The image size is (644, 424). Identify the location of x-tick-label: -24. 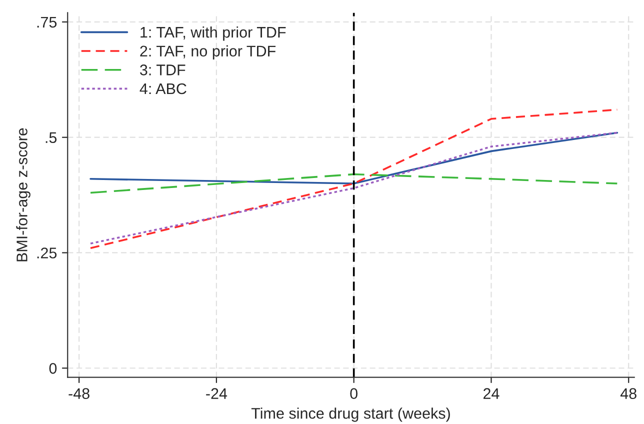
(217, 393).